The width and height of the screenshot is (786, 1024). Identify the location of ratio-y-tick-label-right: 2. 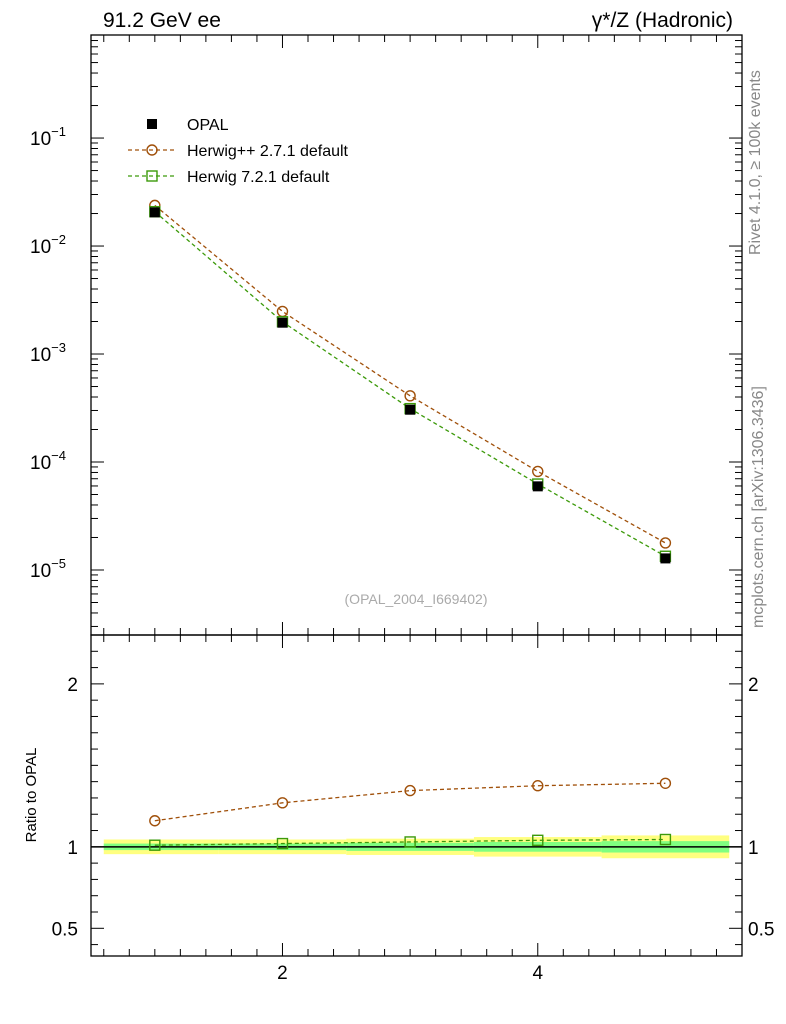
(753, 685).